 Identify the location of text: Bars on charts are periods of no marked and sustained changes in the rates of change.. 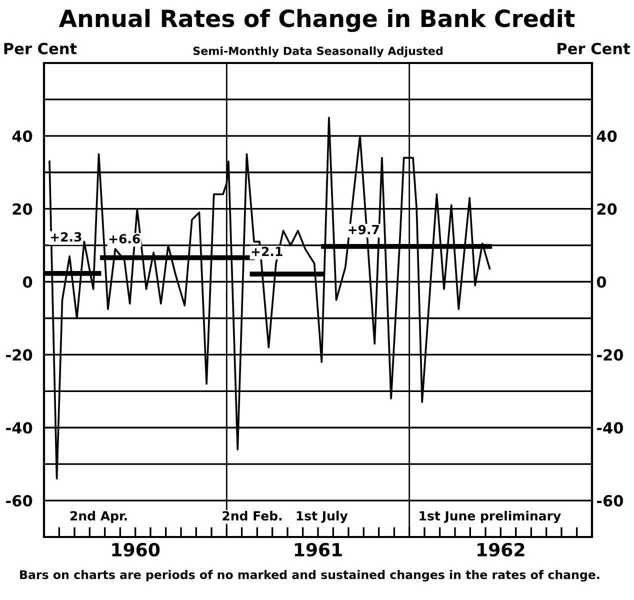
(310, 576).